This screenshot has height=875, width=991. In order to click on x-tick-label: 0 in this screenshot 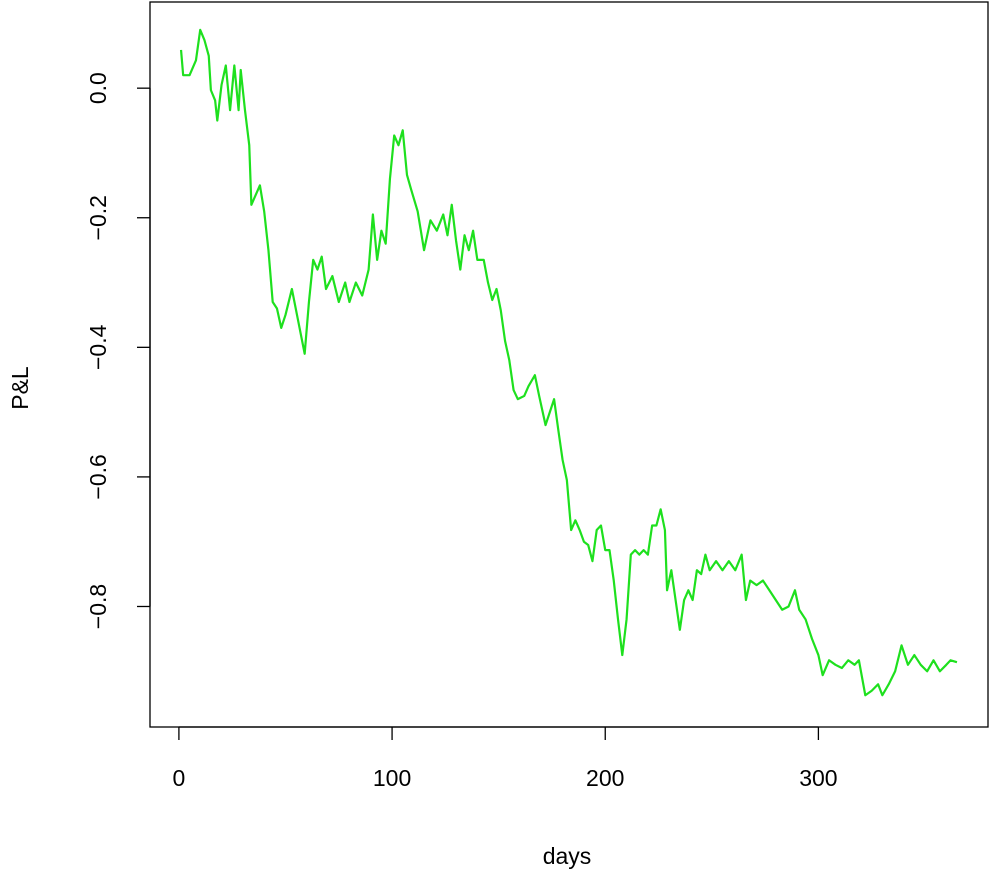, I will do `click(179, 778)`.